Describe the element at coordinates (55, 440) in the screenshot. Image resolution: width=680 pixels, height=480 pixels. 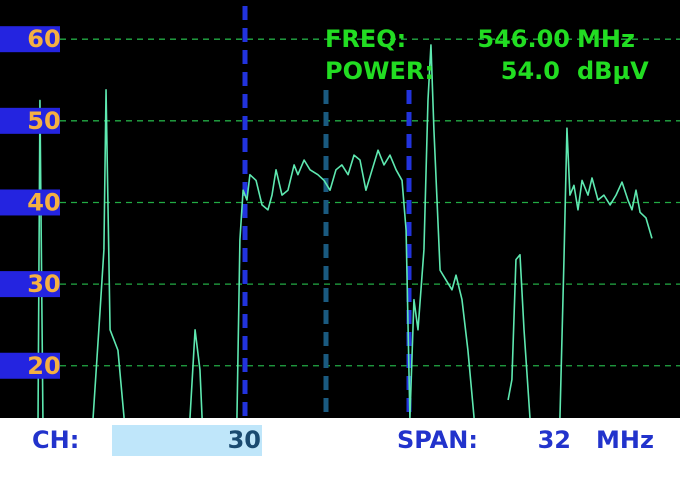
I see `ch-label: CH:` at that location.